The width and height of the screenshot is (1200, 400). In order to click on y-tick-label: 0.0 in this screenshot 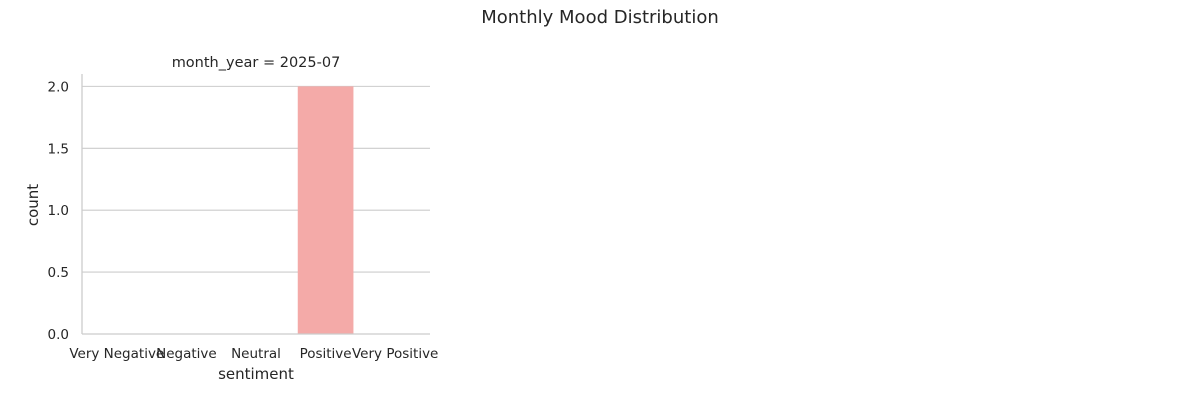, I will do `click(58, 335)`.